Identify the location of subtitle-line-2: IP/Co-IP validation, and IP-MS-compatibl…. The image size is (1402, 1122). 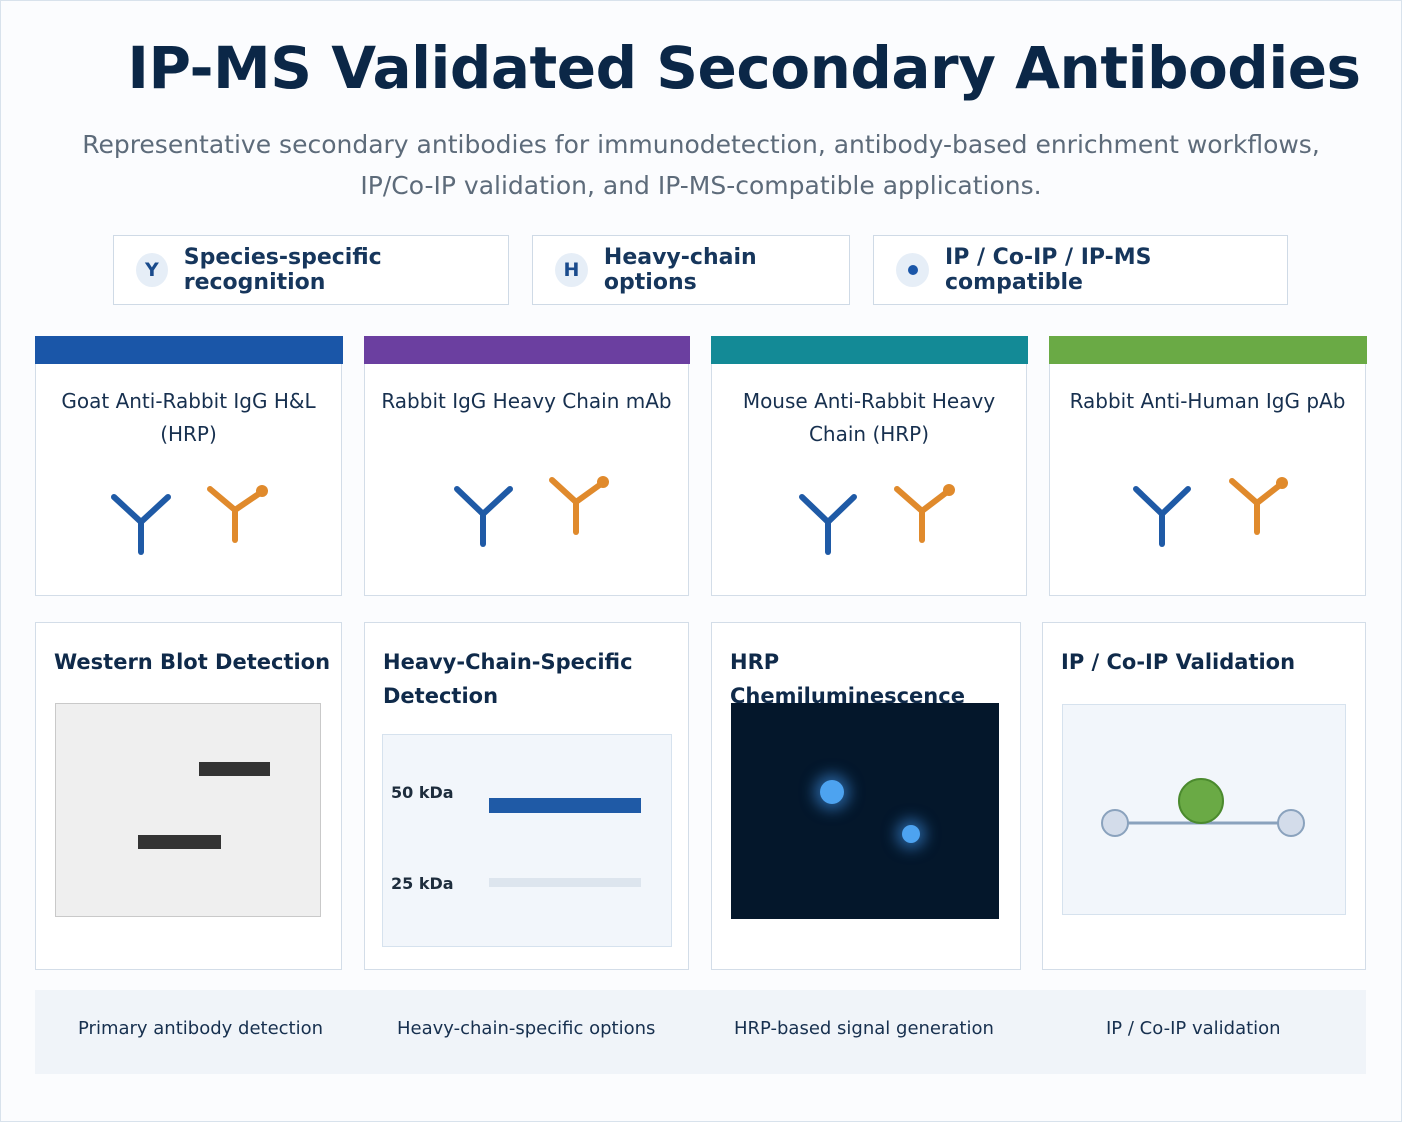
(701, 185).